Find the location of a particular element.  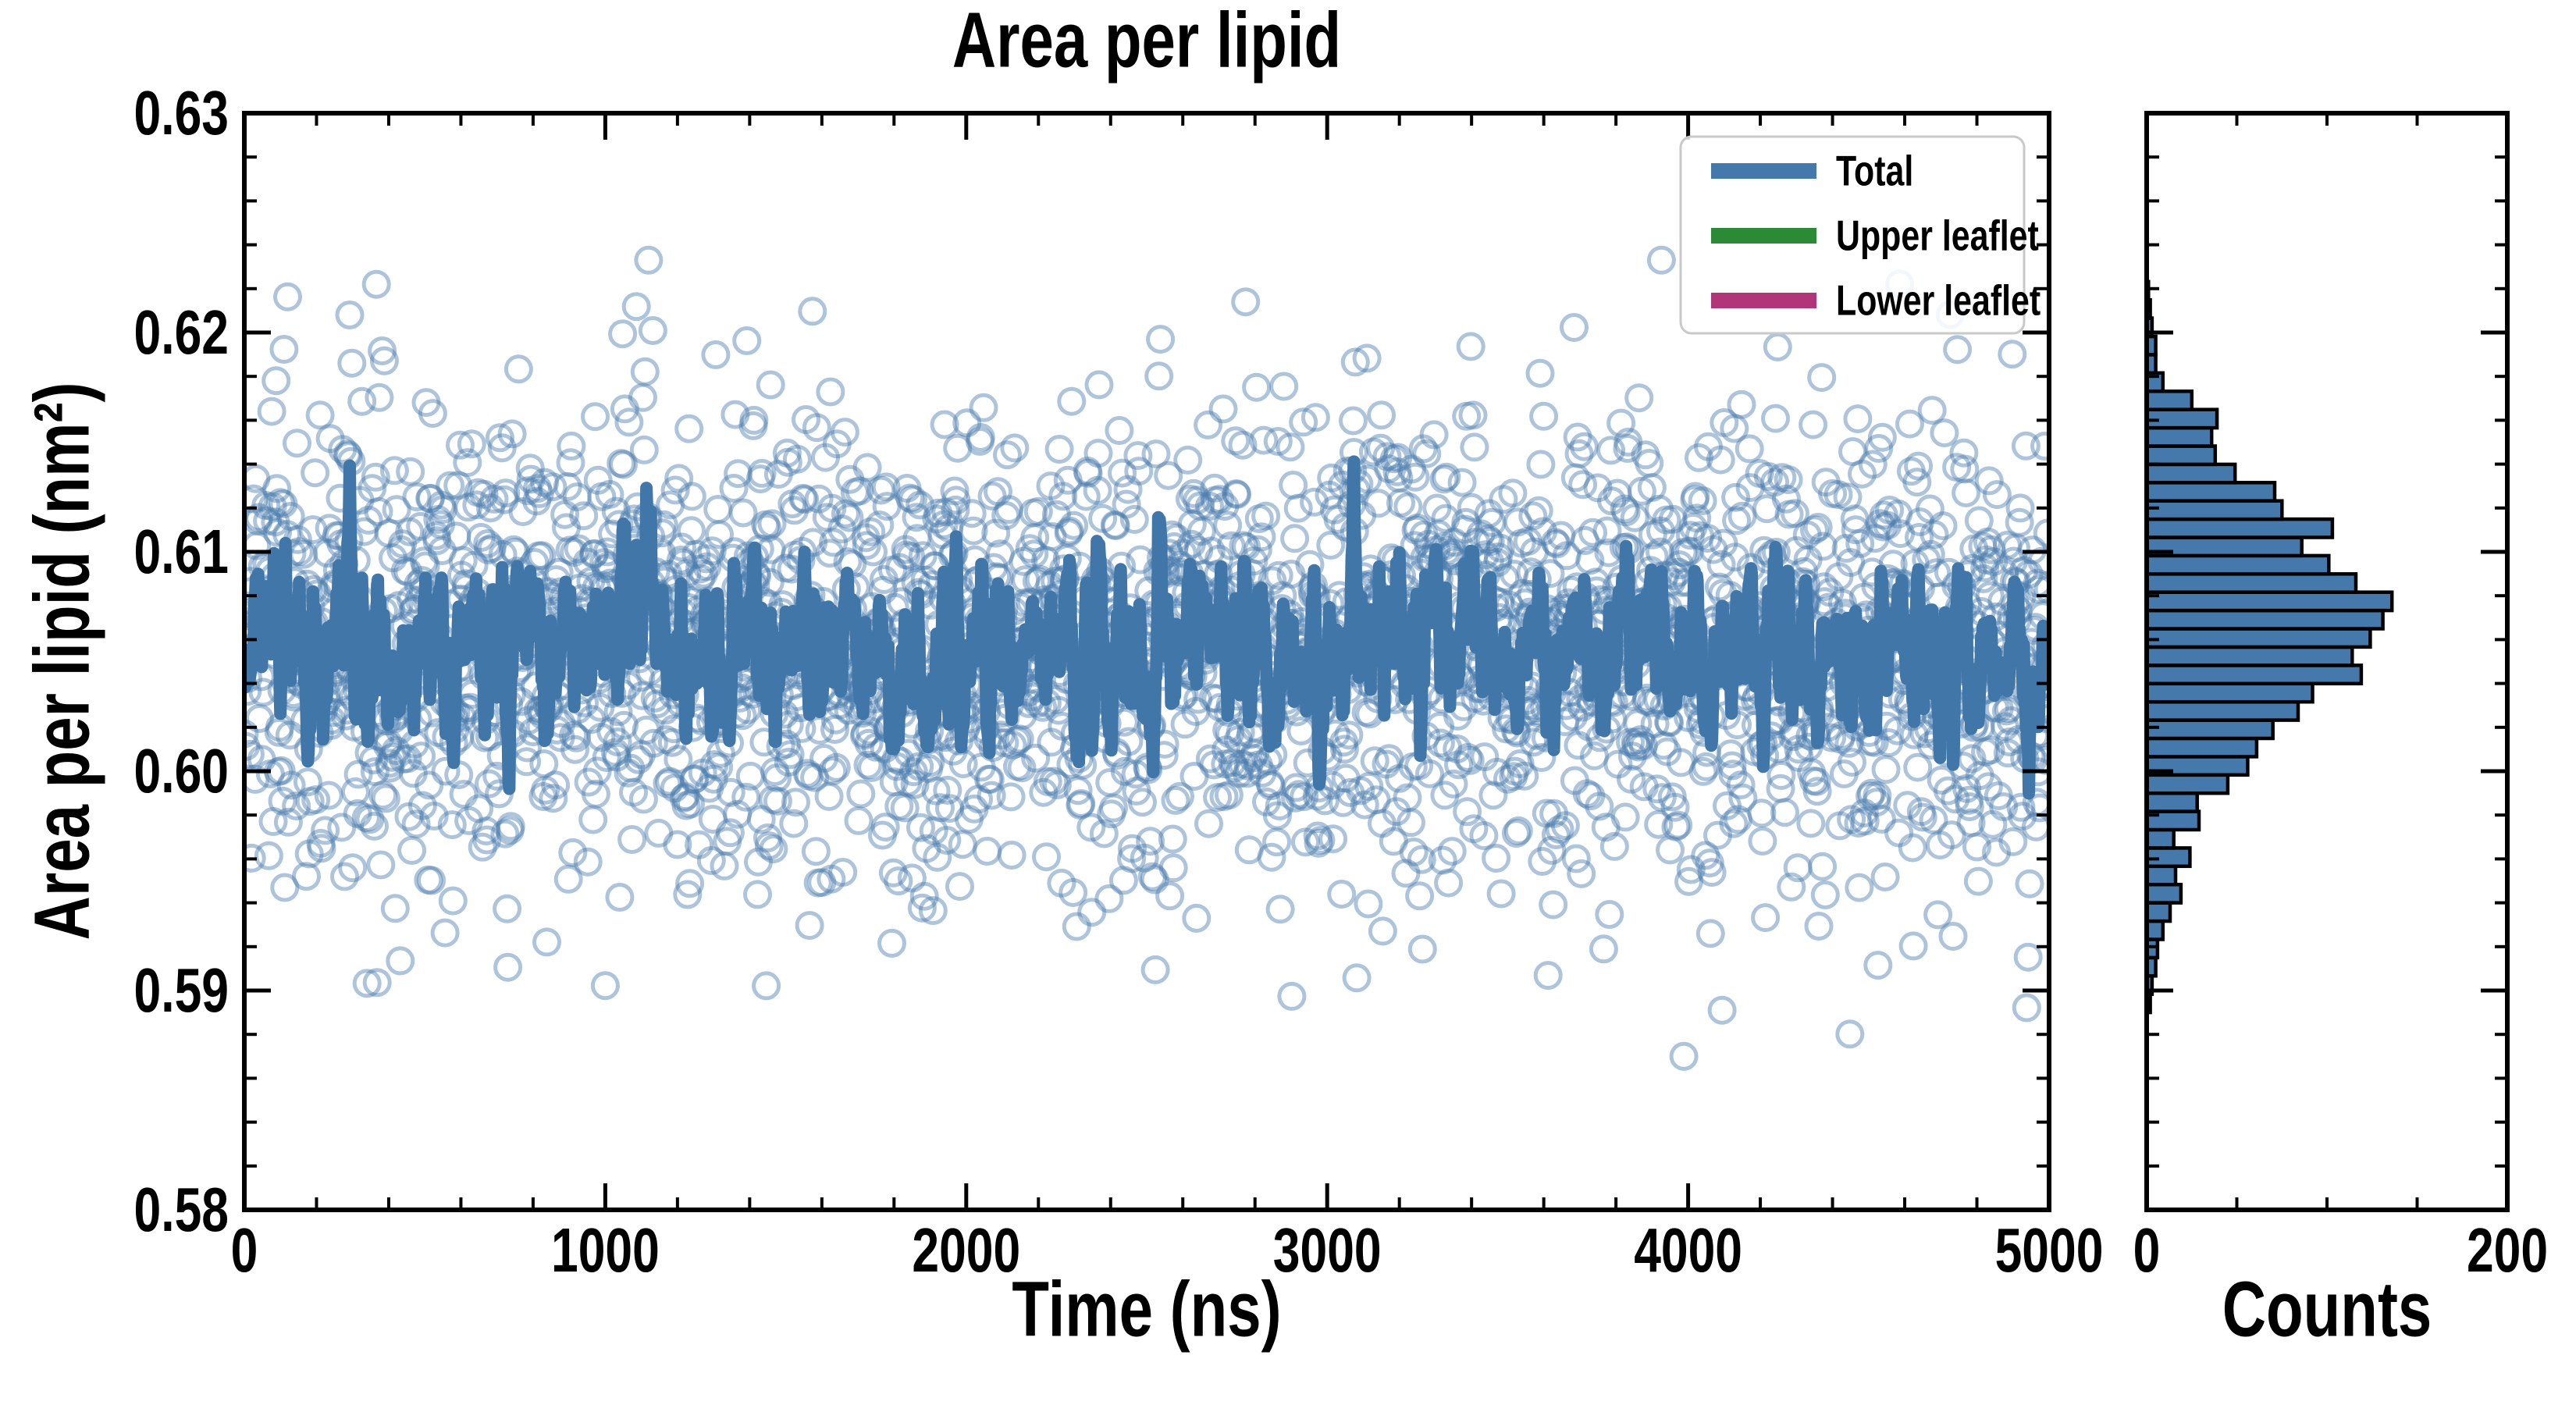

x-tick-label: 5000 is located at coordinates (2049, 1250).